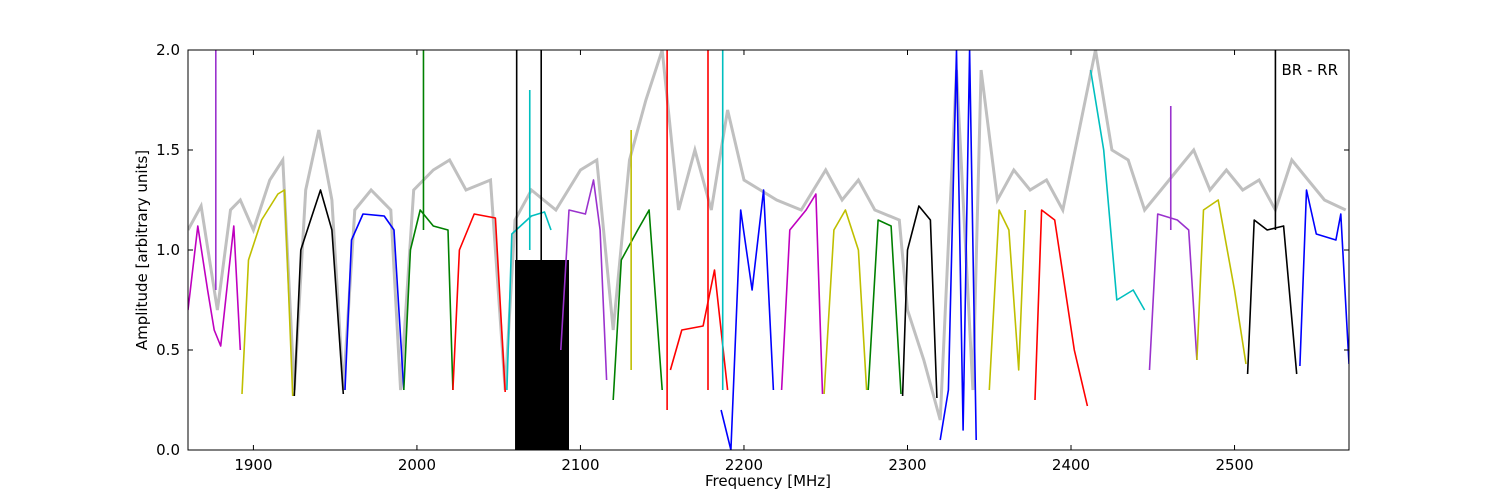 This screenshot has width=1500, height=500. Describe the element at coordinates (1234, 465) in the screenshot. I see `x-tick-label: 2500` at that location.